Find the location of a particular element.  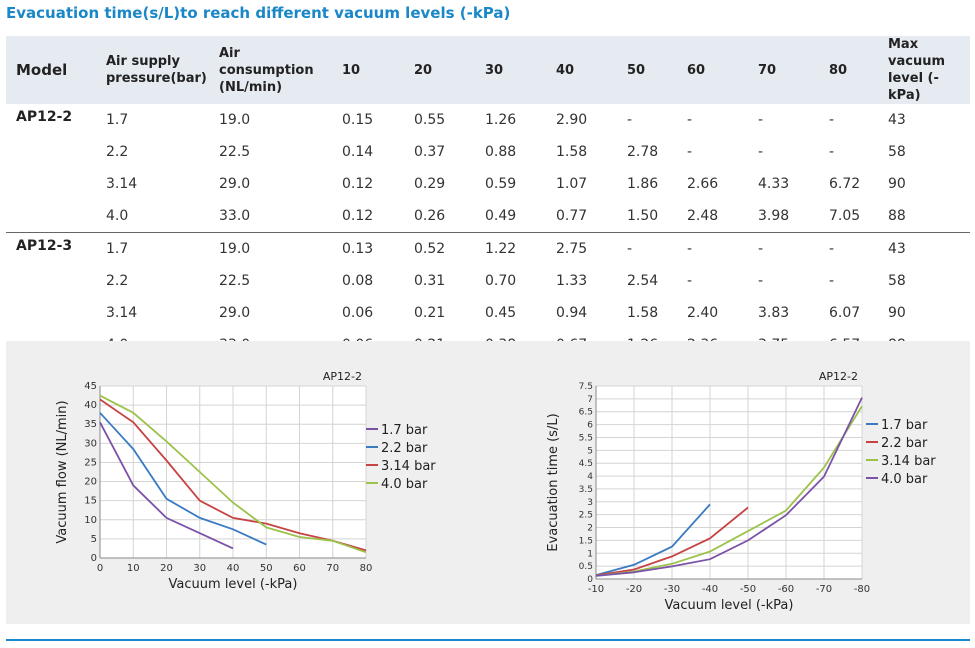

y-tick-label: 10 is located at coordinates (90, 520).